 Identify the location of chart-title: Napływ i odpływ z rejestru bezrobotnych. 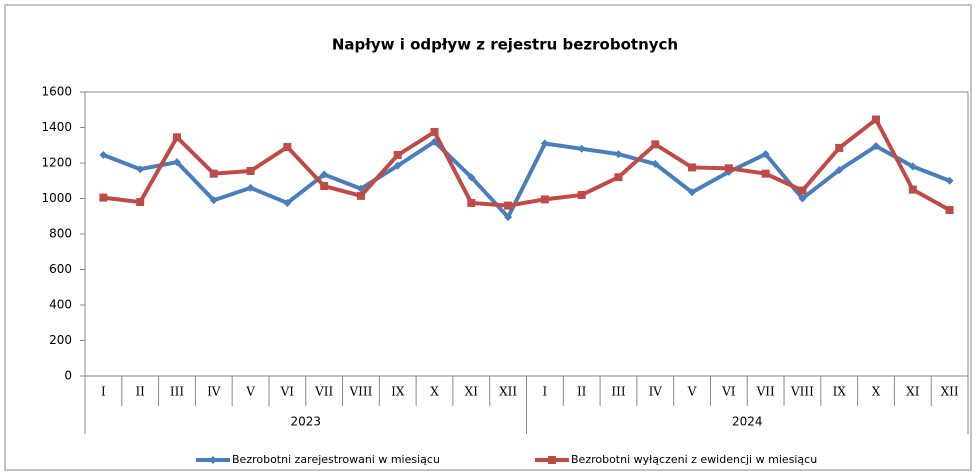
(505, 45).